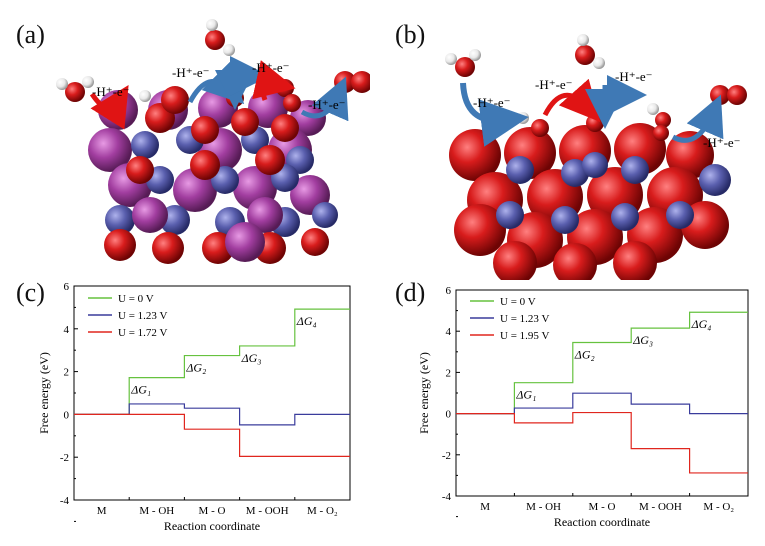 The image size is (765, 546). What do you see at coordinates (524, 336) in the screenshot?
I see `legend-label-3: U = 1.95 V` at bounding box center [524, 336].